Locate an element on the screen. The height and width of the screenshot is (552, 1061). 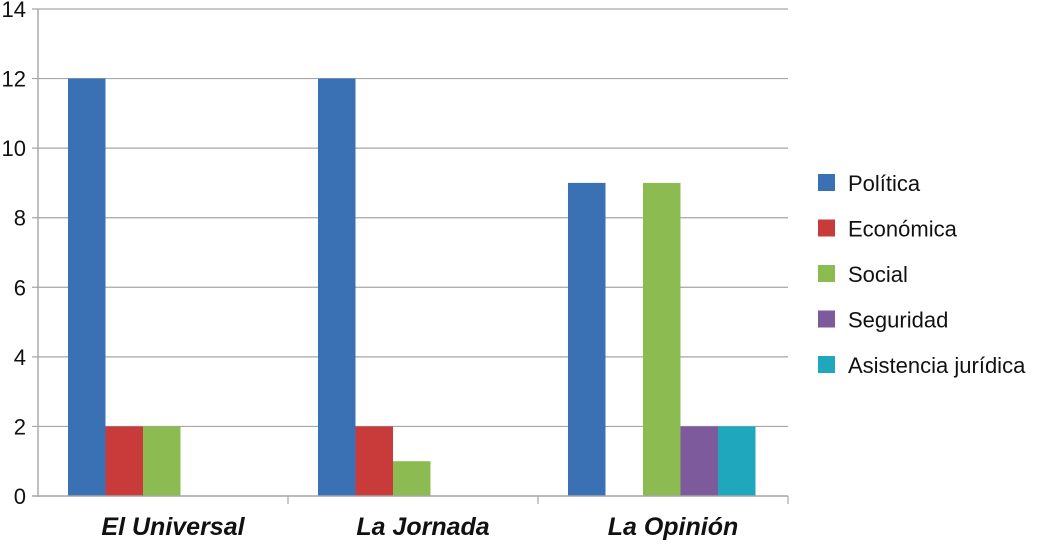
y-tick-label: 0 is located at coordinates (20, 496).